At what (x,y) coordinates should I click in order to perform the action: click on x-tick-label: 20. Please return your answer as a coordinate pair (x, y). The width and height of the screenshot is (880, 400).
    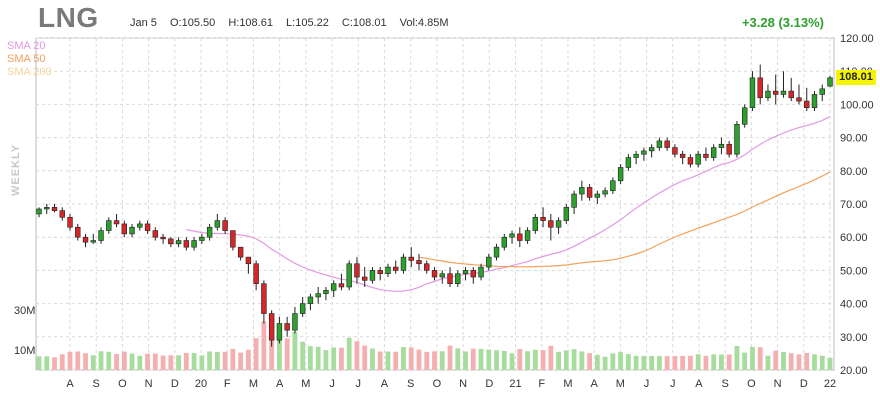
    Looking at the image, I should click on (201, 384).